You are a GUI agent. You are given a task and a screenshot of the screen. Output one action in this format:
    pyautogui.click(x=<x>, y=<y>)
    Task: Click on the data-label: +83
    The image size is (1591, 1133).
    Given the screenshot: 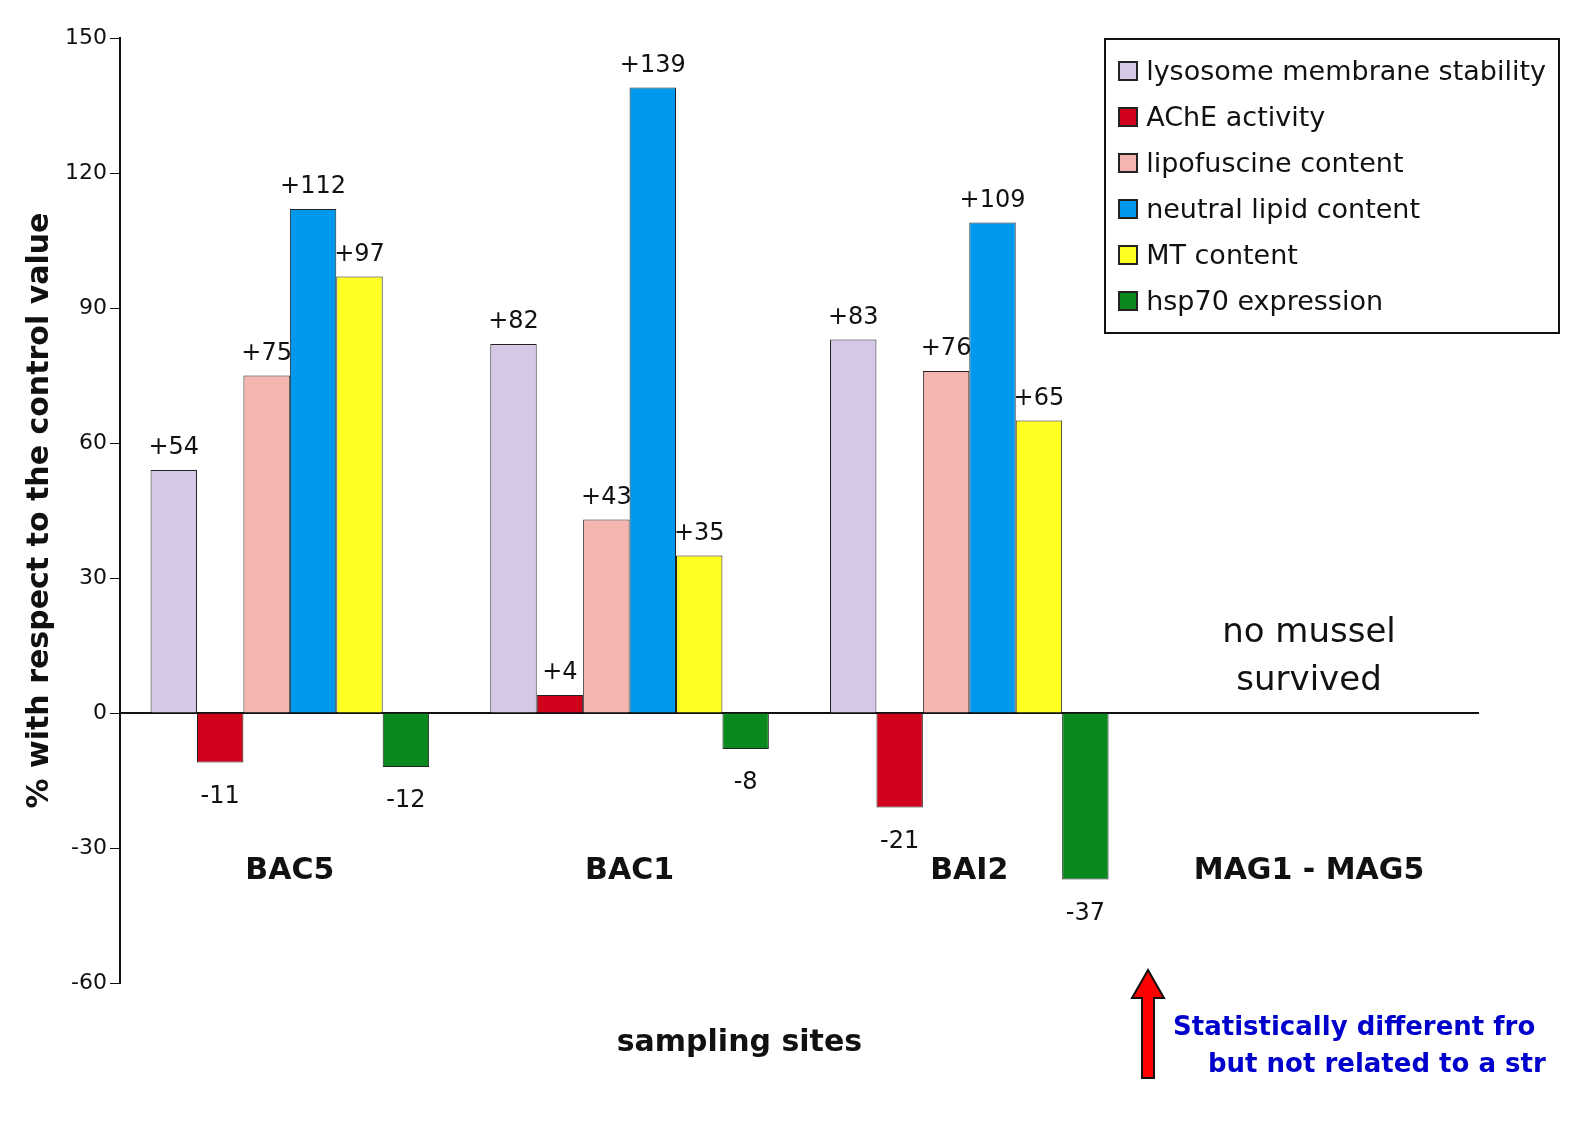 What is the action you would take?
    pyautogui.click(x=853, y=315)
    